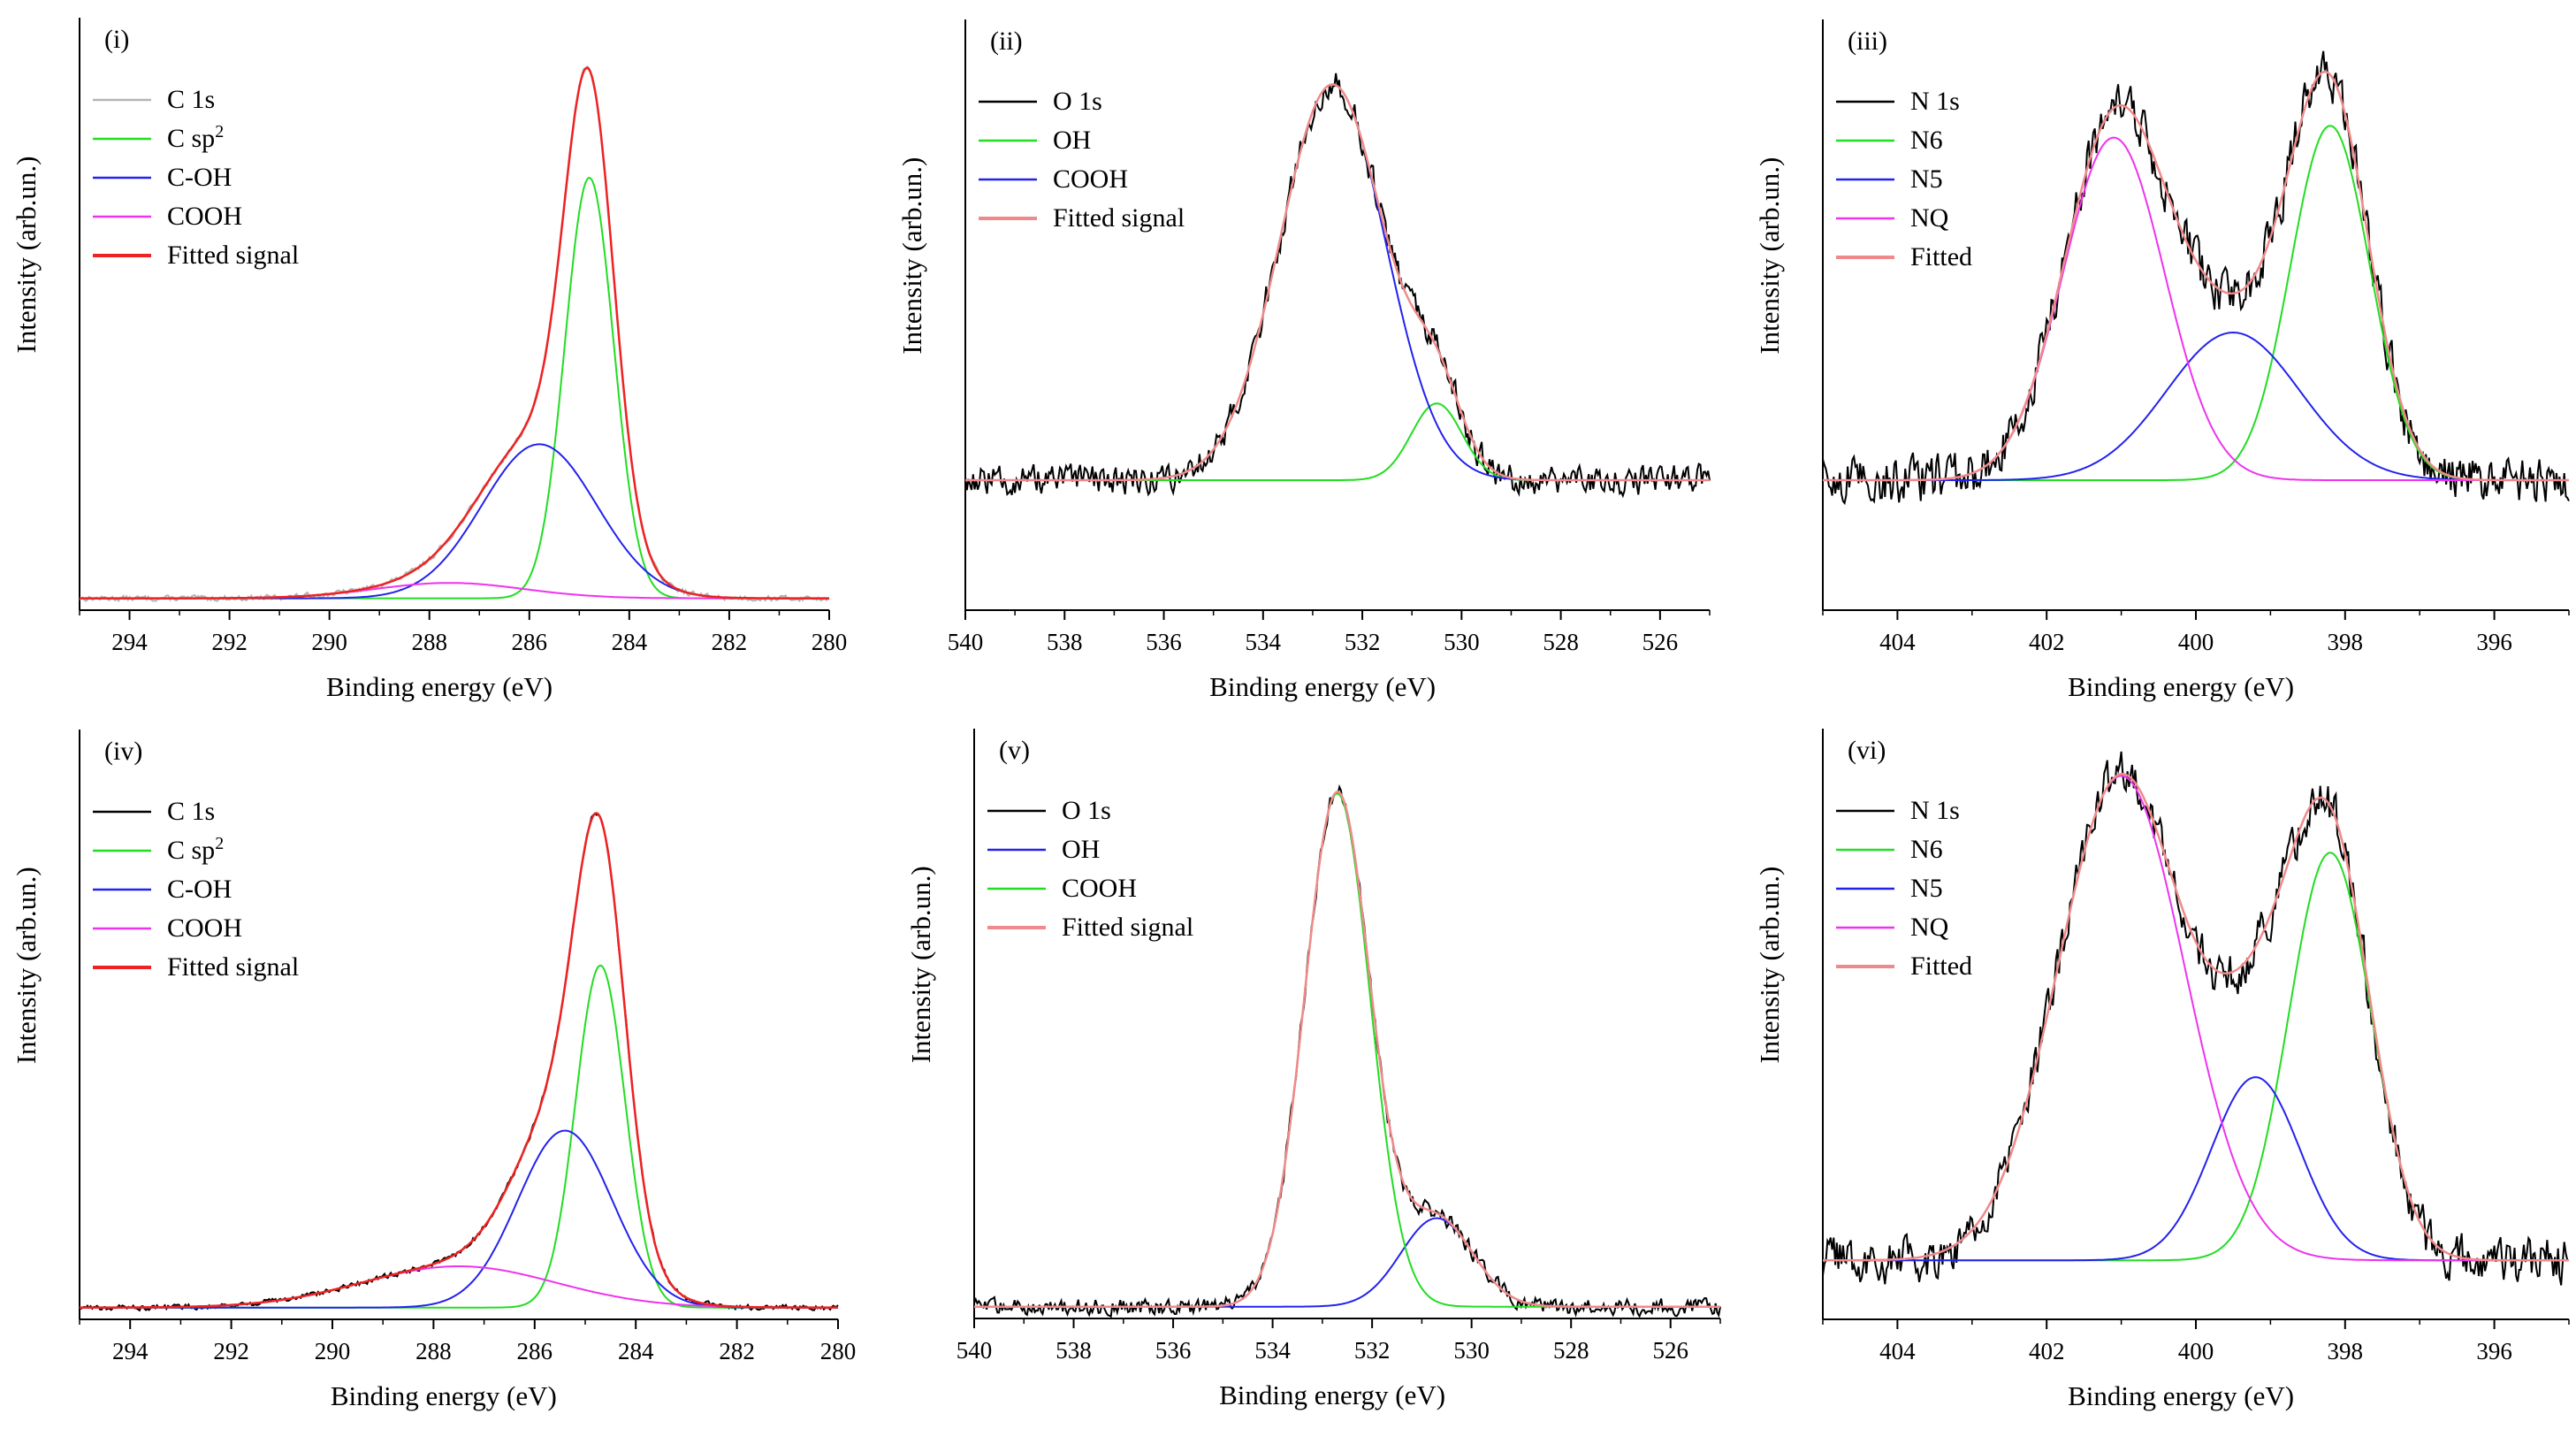  I want to click on series-fitted-vi, so click(2196, 1018).